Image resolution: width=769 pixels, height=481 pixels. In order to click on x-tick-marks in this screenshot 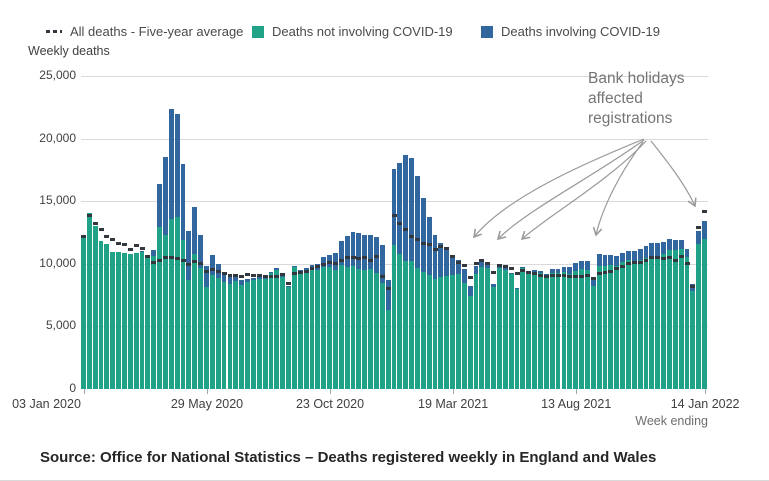, I will do `click(394, 392)`.